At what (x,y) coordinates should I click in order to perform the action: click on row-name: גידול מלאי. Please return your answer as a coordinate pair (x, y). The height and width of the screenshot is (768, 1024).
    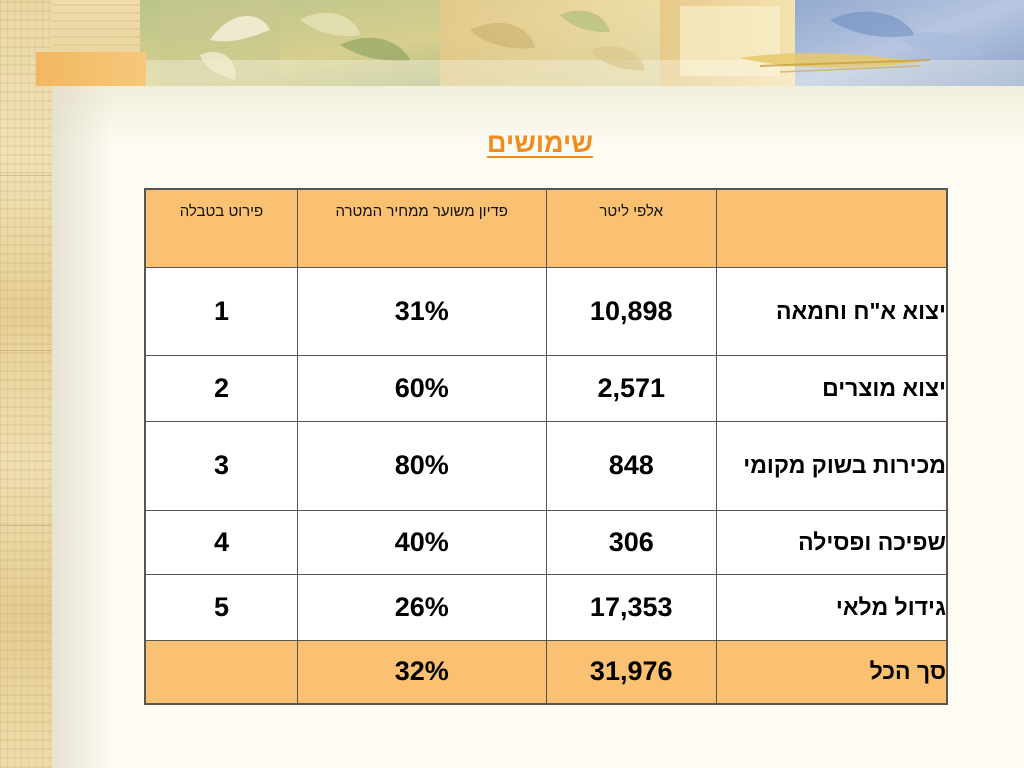
    Looking at the image, I should click on (831, 607).